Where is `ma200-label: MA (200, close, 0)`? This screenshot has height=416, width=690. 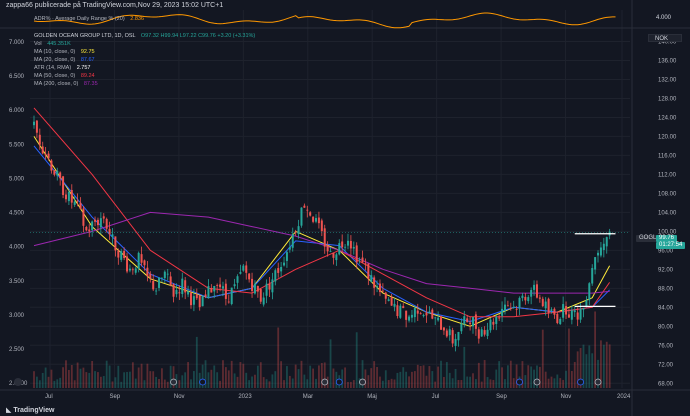
ma200-label: MA (200, close, 0) is located at coordinates (56, 84).